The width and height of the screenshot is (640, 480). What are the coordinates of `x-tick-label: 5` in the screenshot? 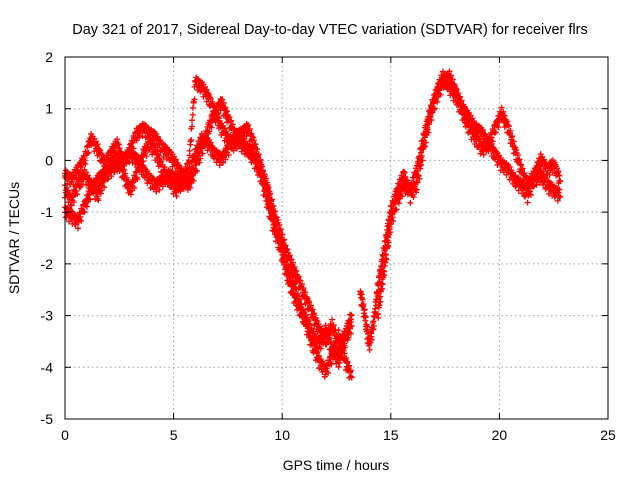 It's located at (174, 435).